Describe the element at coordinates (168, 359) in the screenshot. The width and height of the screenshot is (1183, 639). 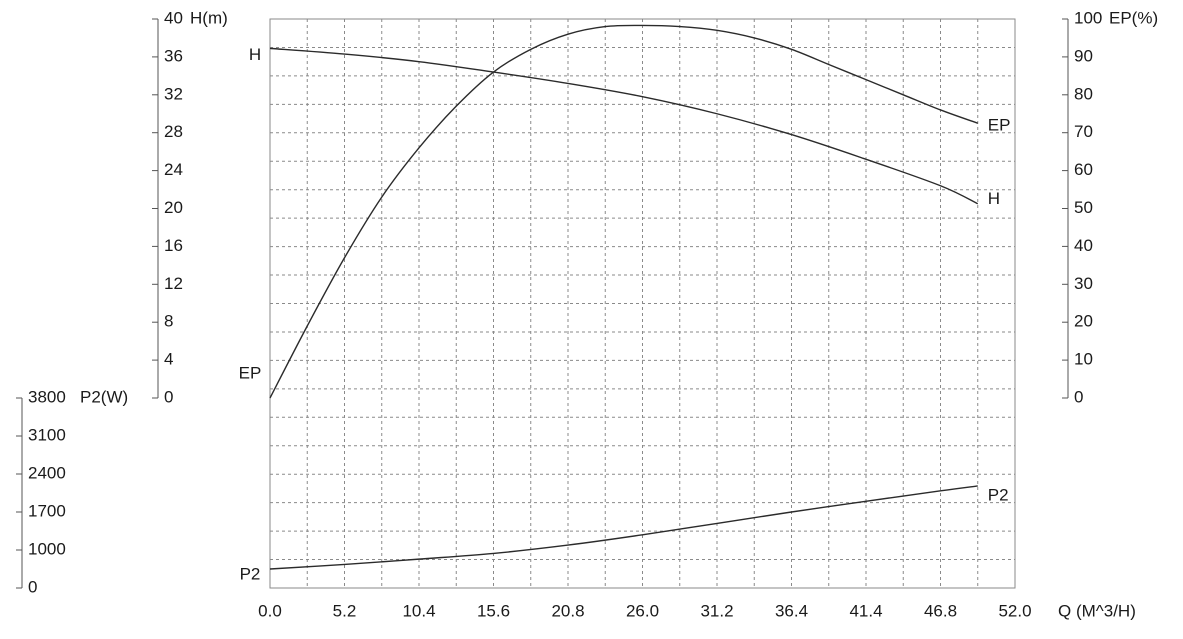
I see `head-axis-tick-label: 4` at that location.